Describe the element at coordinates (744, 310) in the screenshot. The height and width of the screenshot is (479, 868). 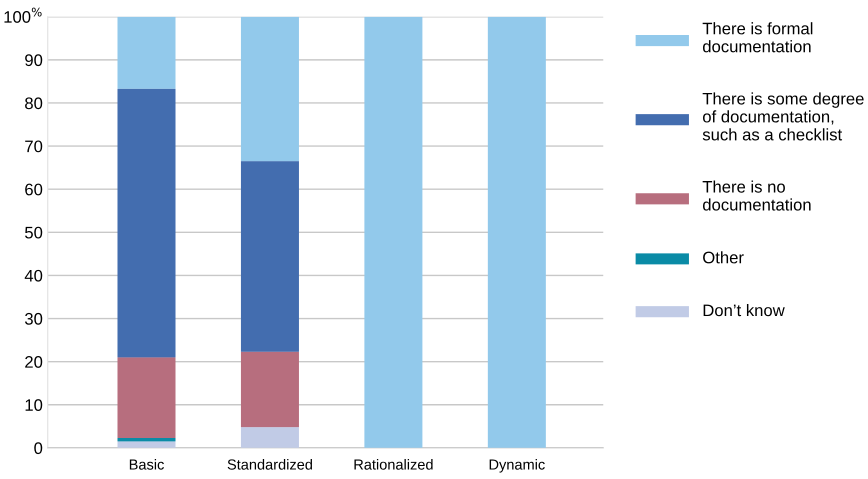
I see `legend-label: Don’t know` at that location.